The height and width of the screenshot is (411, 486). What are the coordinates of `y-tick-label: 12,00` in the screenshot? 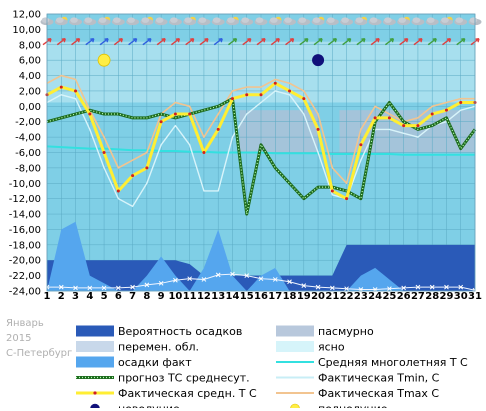 It's located at (26, 15).